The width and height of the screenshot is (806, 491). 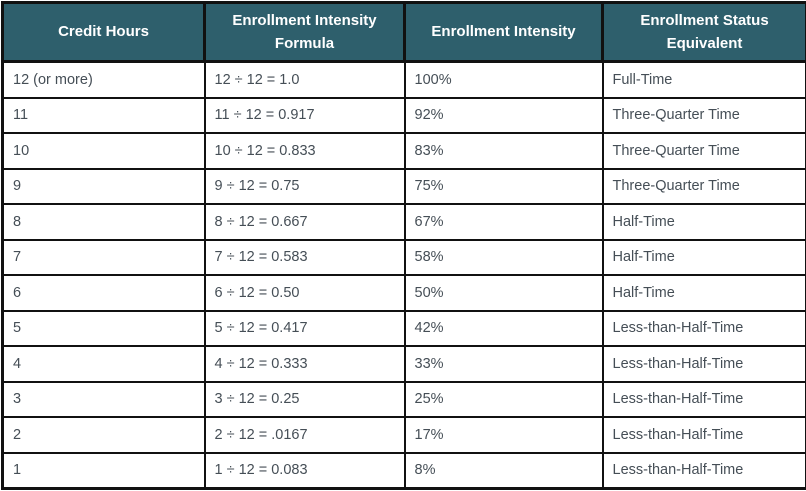 I want to click on table-row: 6 6 ÷ 12 = 0.50 50% Half-Time, so click(x=403, y=293).